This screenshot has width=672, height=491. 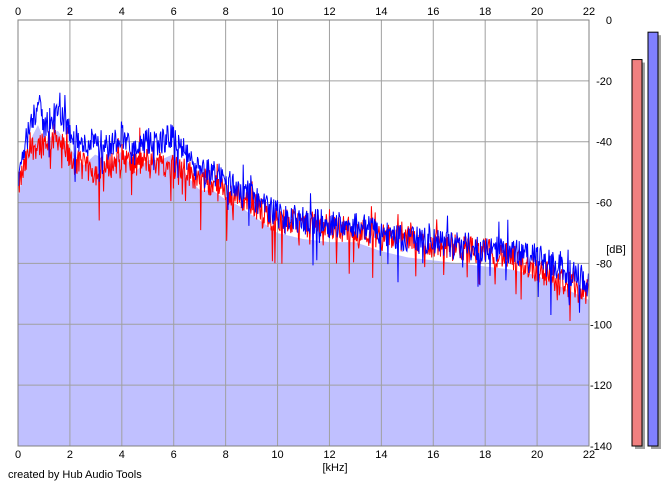 What do you see at coordinates (604, 143) in the screenshot?
I see `y-tick-label: -40` at bounding box center [604, 143].